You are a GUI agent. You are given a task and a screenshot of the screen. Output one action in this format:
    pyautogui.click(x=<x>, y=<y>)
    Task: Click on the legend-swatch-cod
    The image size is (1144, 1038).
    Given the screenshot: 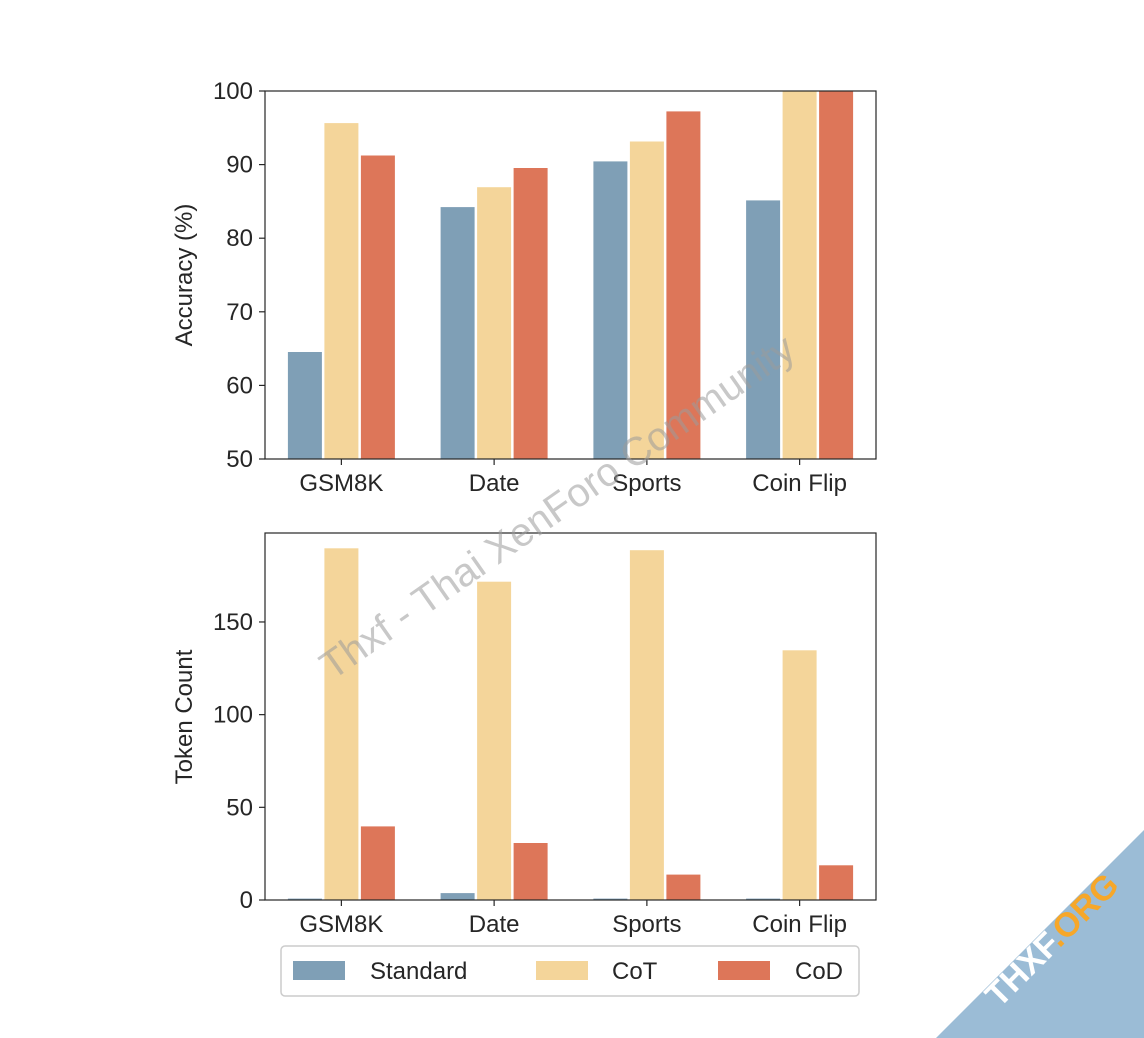 What is the action you would take?
    pyautogui.click(x=744, y=970)
    